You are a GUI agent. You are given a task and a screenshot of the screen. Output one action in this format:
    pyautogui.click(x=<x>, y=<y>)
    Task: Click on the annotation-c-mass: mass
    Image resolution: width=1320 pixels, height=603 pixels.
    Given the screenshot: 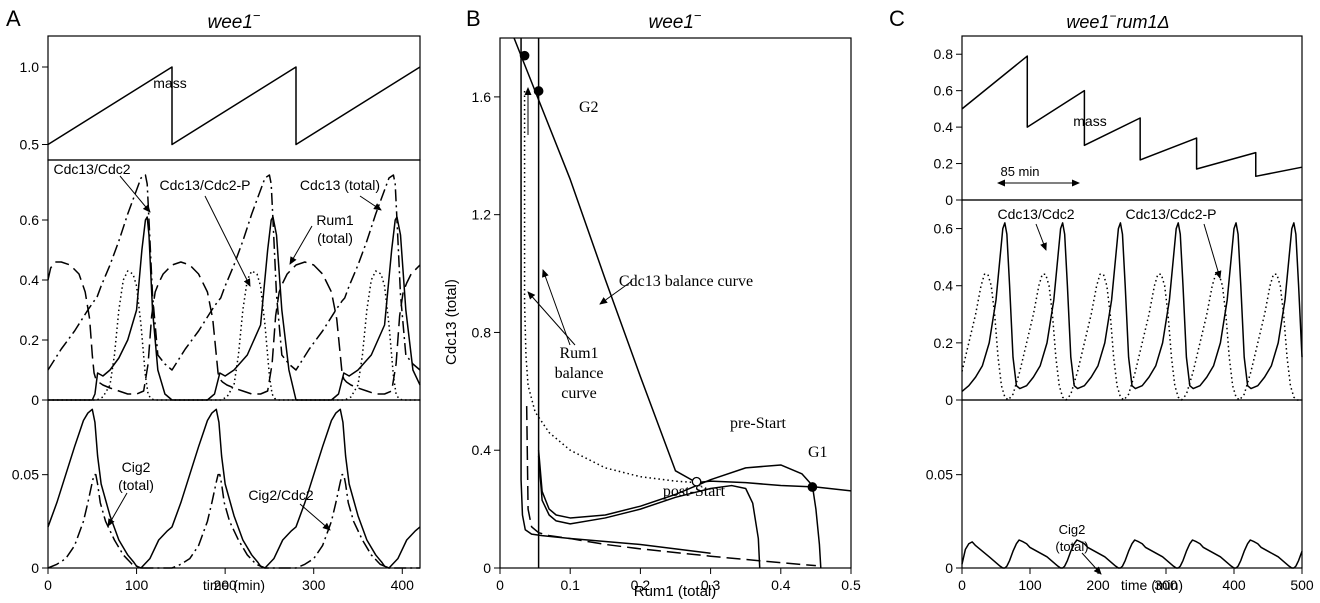 What is the action you would take?
    pyautogui.click(x=1089, y=121)
    